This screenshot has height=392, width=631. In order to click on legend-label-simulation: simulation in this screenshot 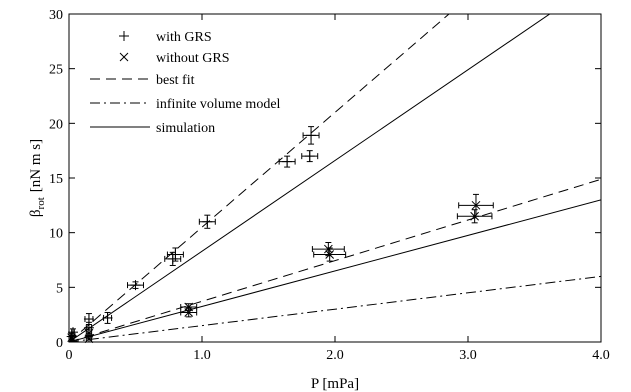, I will do `click(185, 128)`.